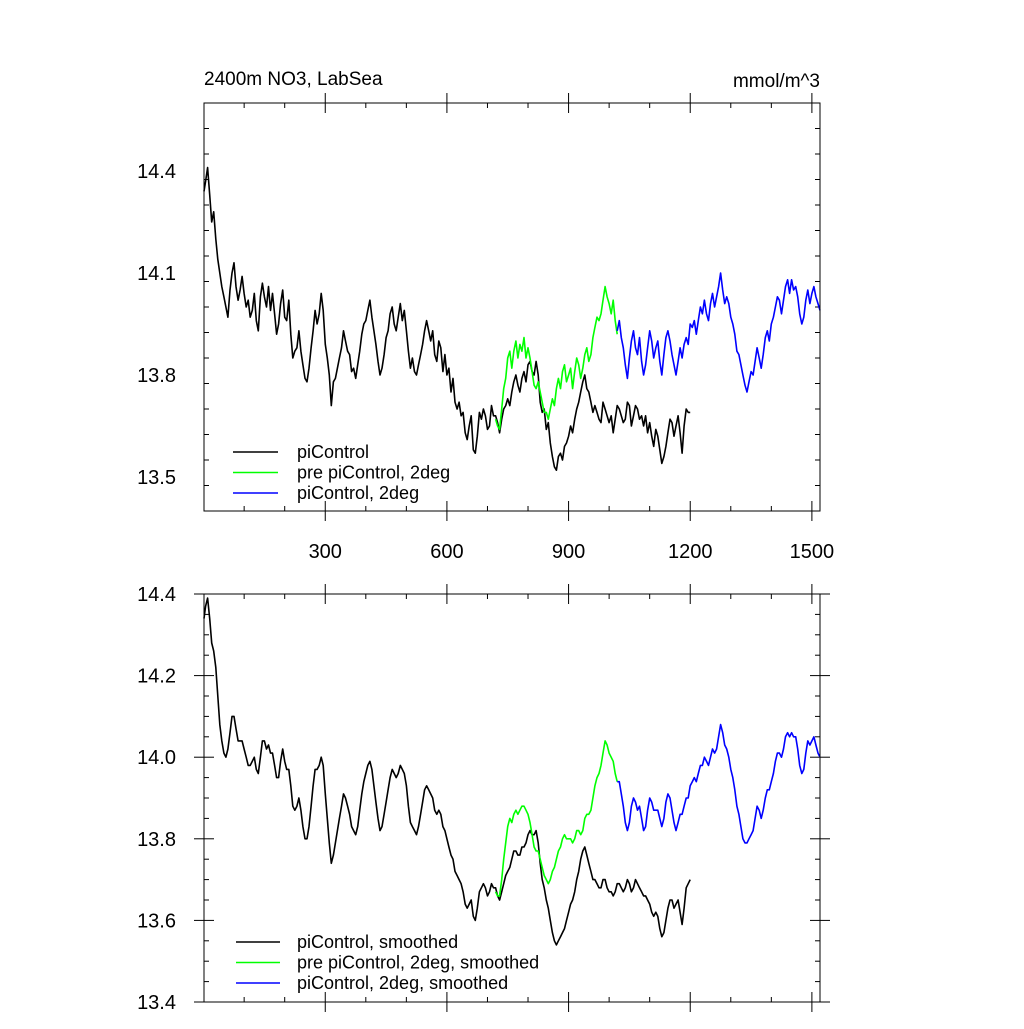 The width and height of the screenshot is (1024, 1029). What do you see at coordinates (402, 983) in the screenshot?
I see `bottom-legend-label-2: piControl, 2deg, smoothed` at bounding box center [402, 983].